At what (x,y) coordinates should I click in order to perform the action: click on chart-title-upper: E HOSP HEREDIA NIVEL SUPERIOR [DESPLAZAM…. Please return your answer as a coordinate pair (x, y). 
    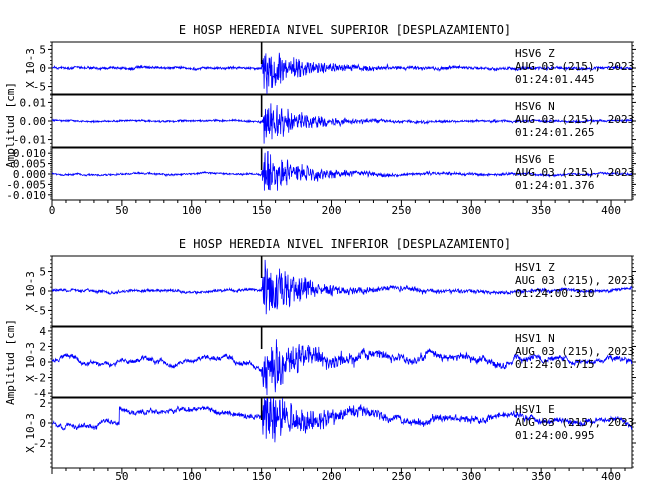
    Looking at the image, I should click on (345, 30).